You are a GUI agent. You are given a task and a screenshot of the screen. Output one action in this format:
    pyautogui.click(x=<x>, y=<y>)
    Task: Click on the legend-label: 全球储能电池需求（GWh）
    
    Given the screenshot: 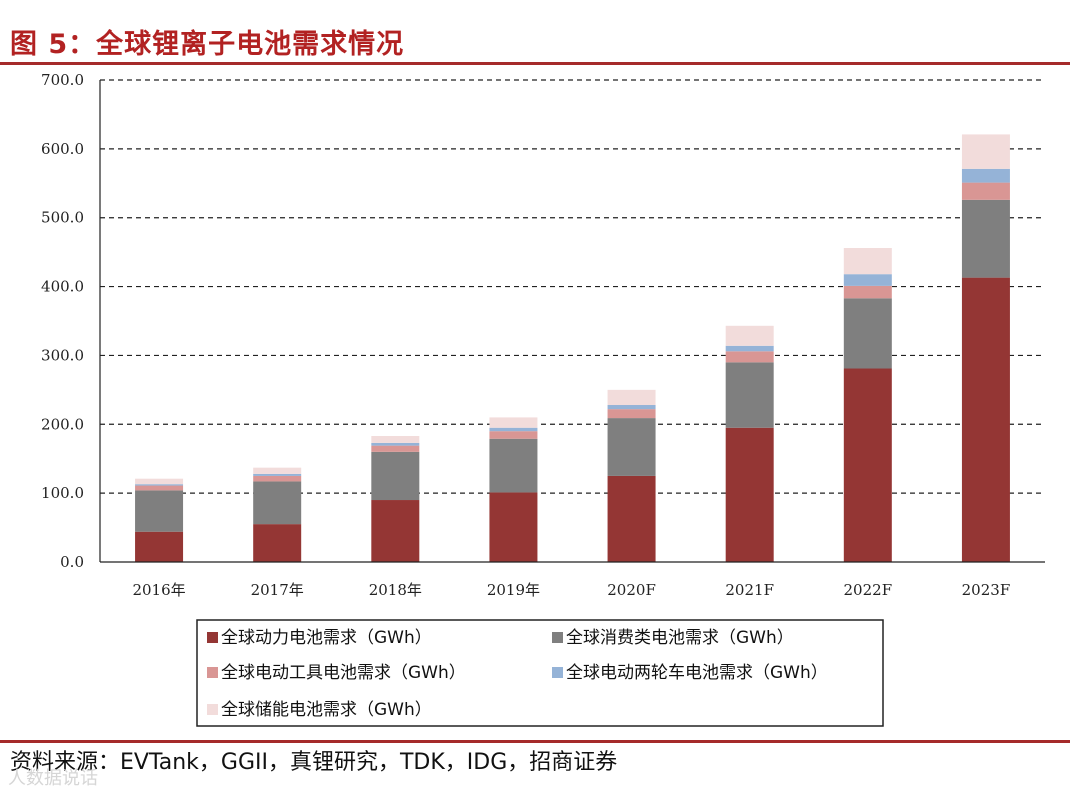 What is the action you would take?
    pyautogui.click(x=326, y=710)
    